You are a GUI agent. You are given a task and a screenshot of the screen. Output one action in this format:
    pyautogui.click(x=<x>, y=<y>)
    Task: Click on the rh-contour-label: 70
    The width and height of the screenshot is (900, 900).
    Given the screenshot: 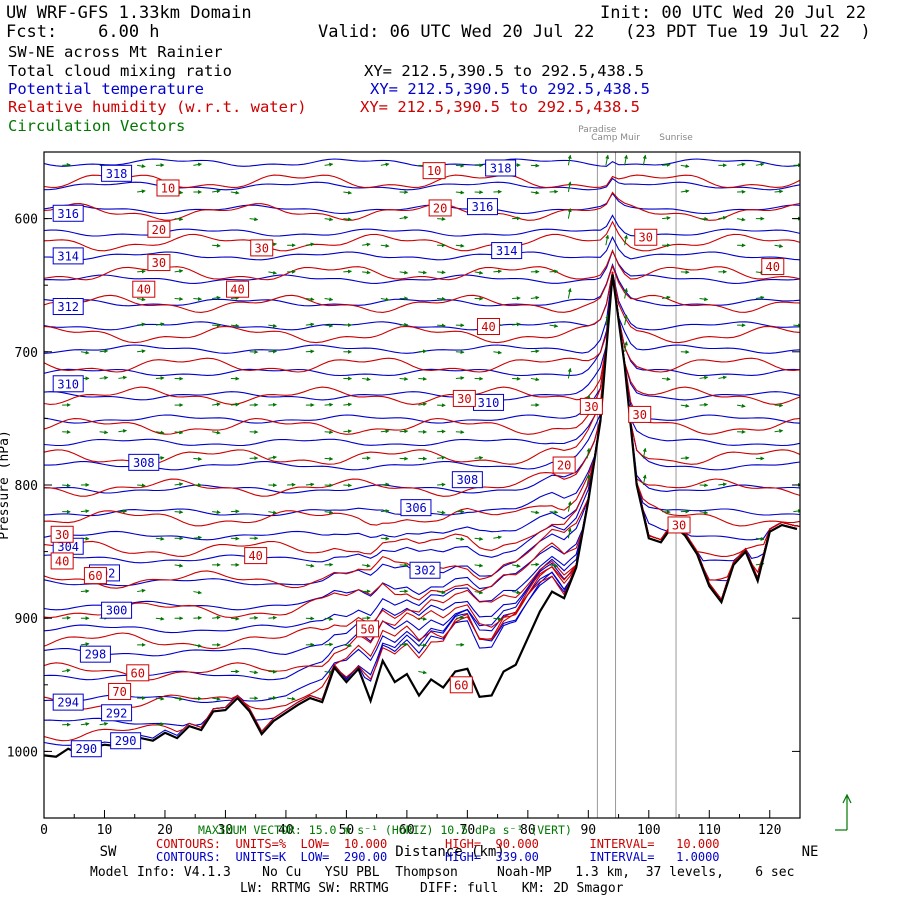 What is the action you would take?
    pyautogui.click(x=119, y=692)
    